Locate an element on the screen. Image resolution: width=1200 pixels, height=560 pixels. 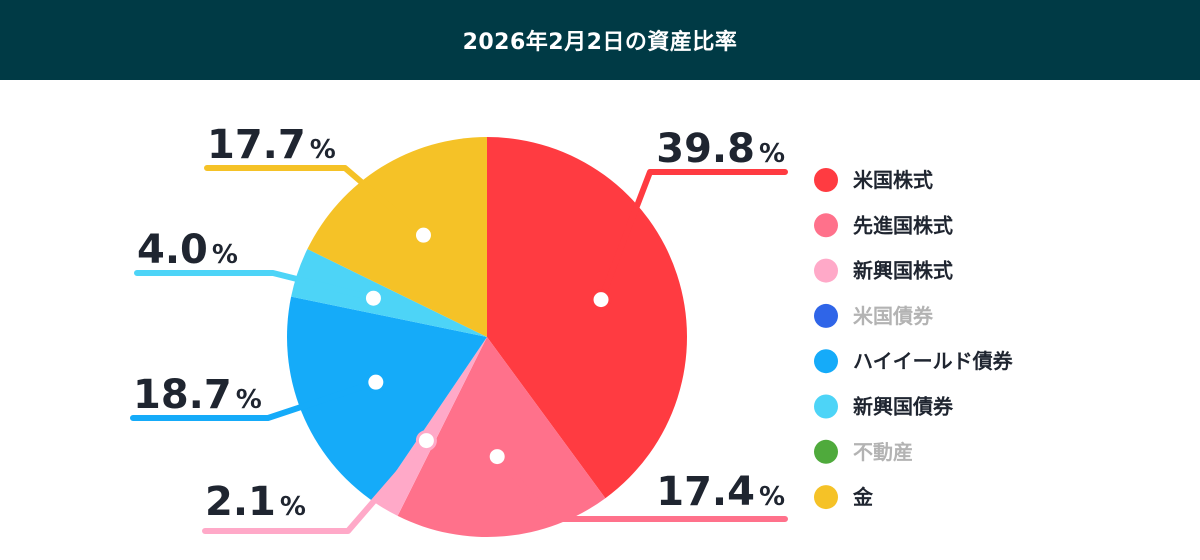
chart-title: 2026年2月2日の資産比率 is located at coordinates (600, 42).